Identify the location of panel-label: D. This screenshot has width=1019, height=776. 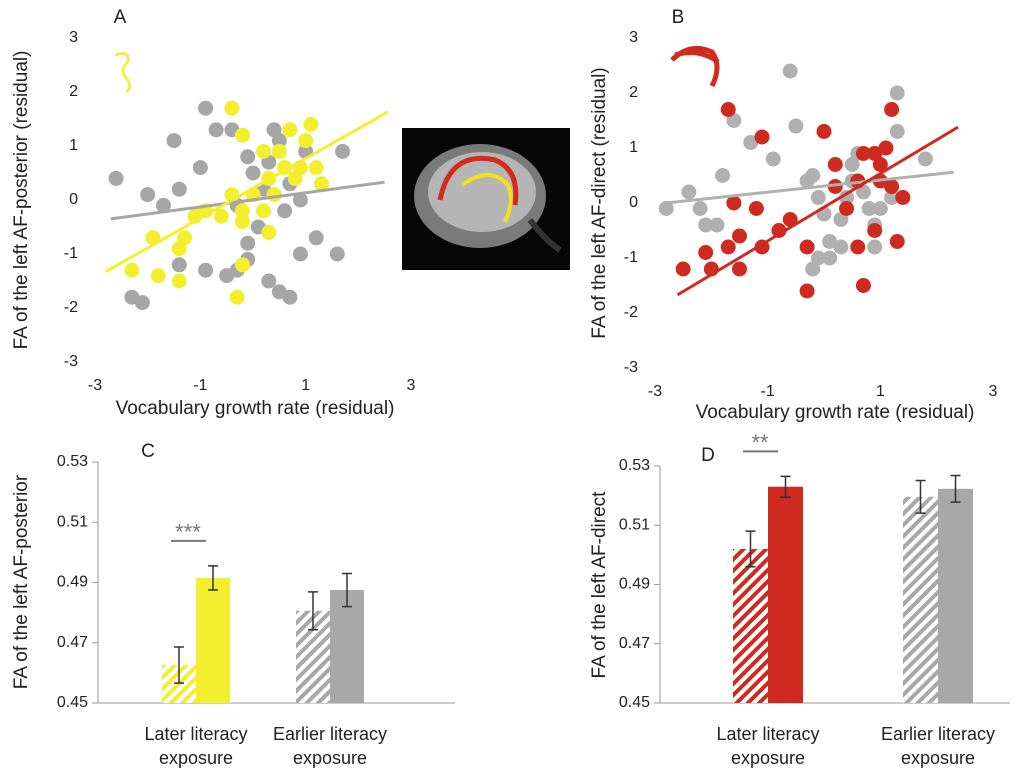
(708, 455).